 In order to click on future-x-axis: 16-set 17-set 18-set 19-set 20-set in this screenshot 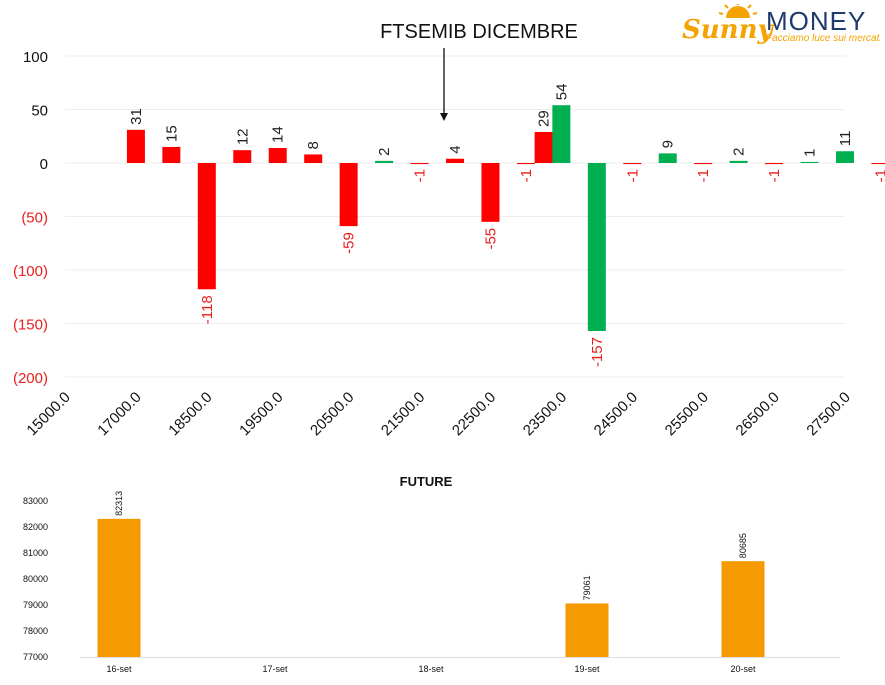, I will do `click(460, 665)`.